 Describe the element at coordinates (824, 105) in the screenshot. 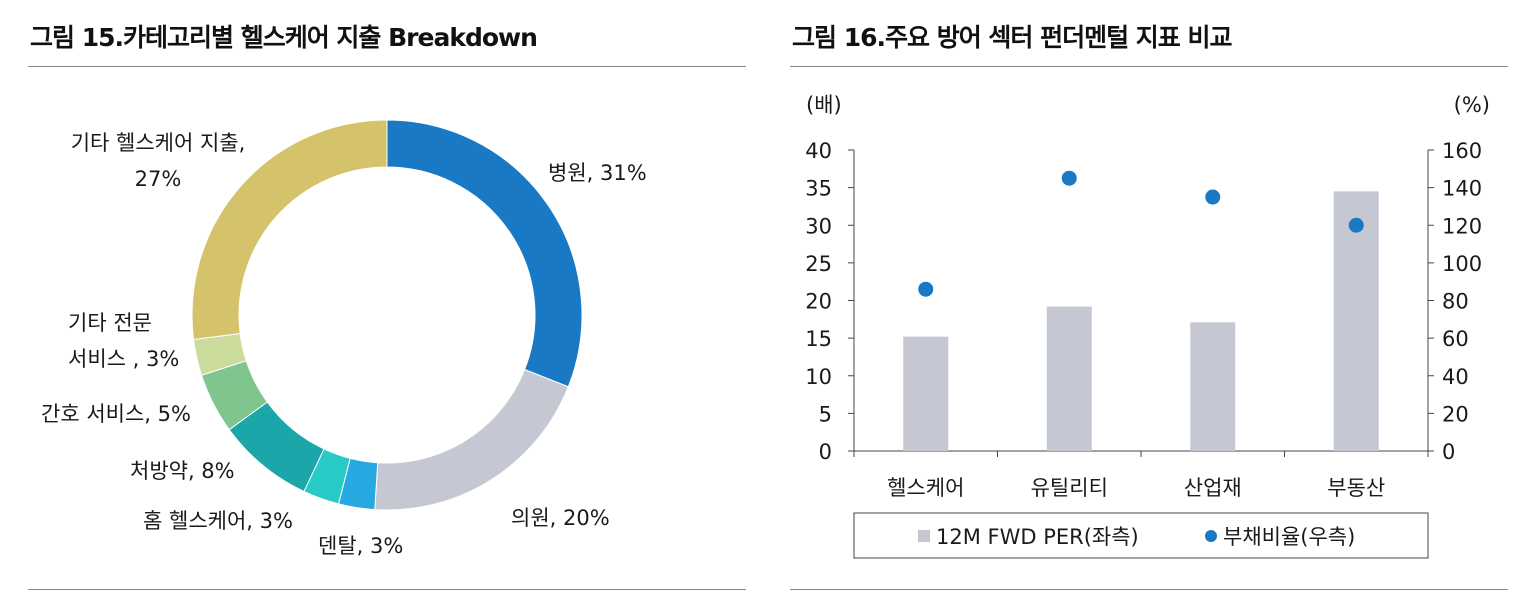

I see `left-axis-unit: (배)` at that location.